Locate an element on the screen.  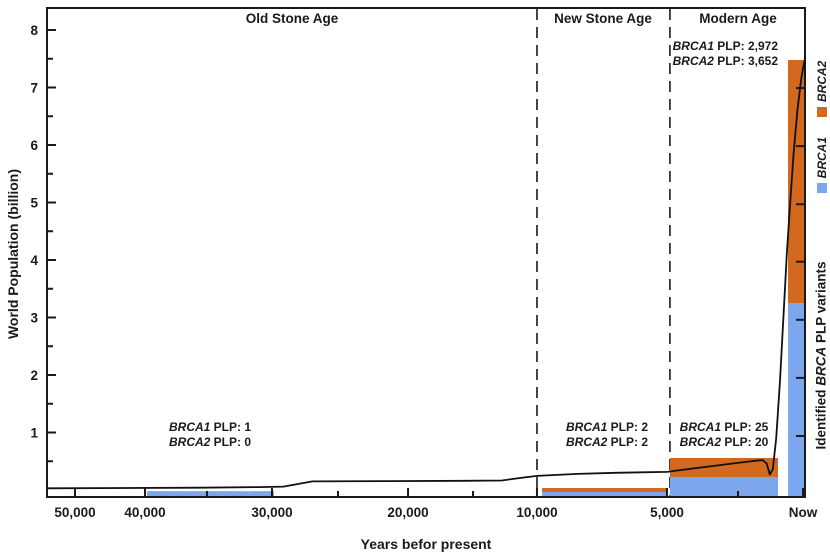
y-tick-label: 3 is located at coordinates (34, 318).